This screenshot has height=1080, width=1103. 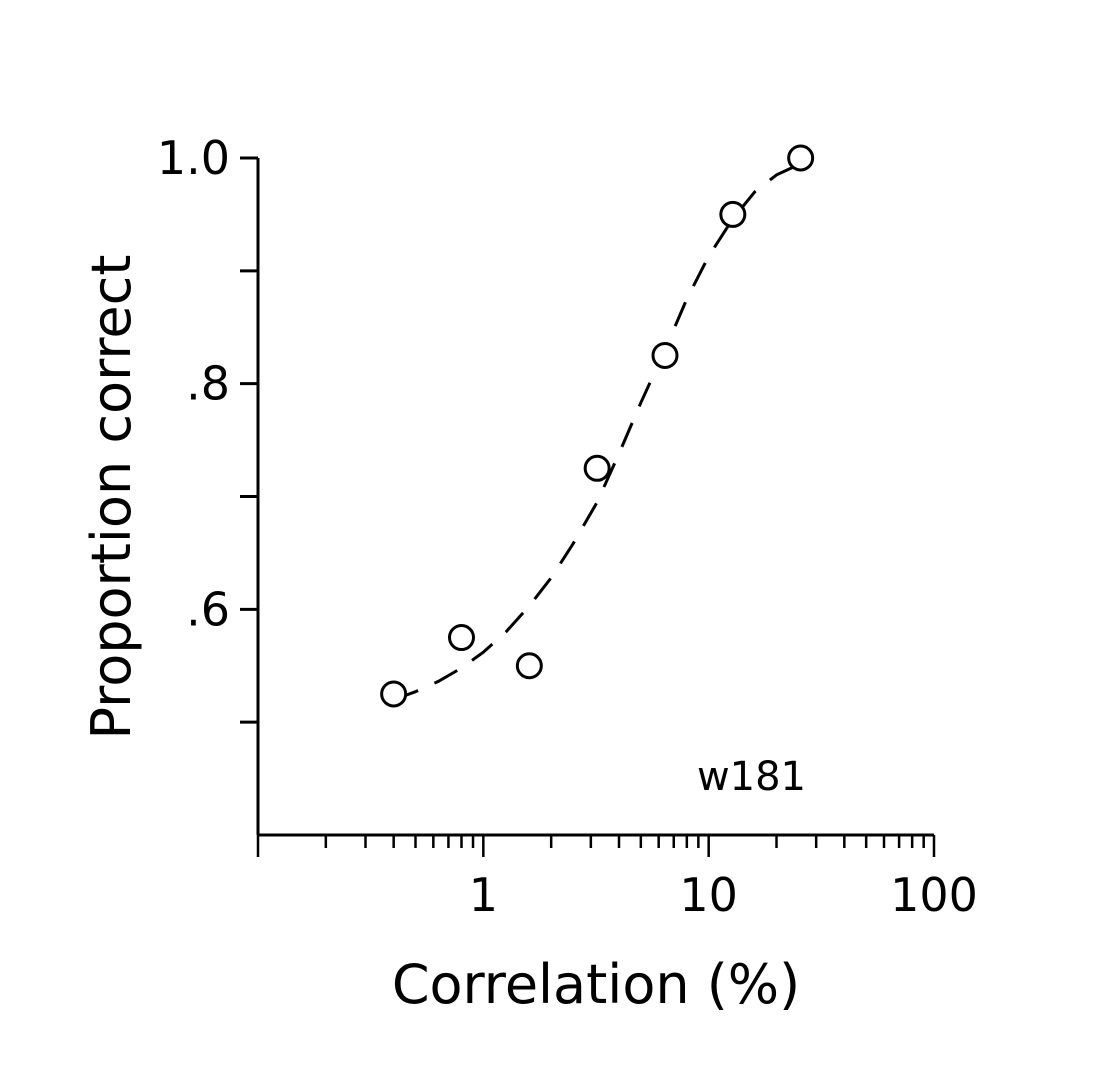 What do you see at coordinates (193, 158) in the screenshot?
I see `y-tick-label: 1.0` at bounding box center [193, 158].